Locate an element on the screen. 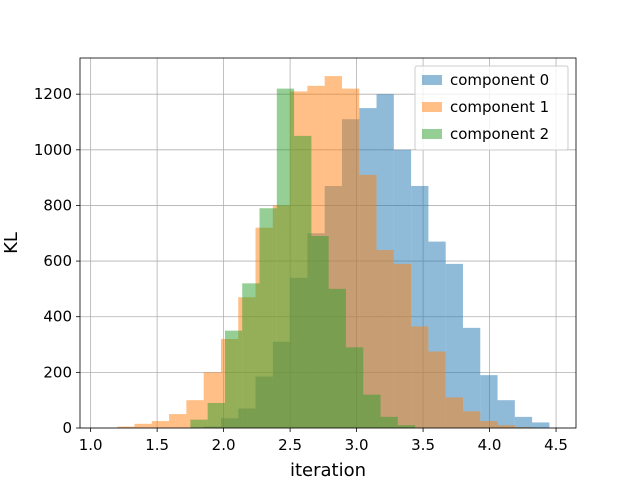 This screenshot has width=640, height=480. x-tick-label: 3.5 is located at coordinates (423, 445).